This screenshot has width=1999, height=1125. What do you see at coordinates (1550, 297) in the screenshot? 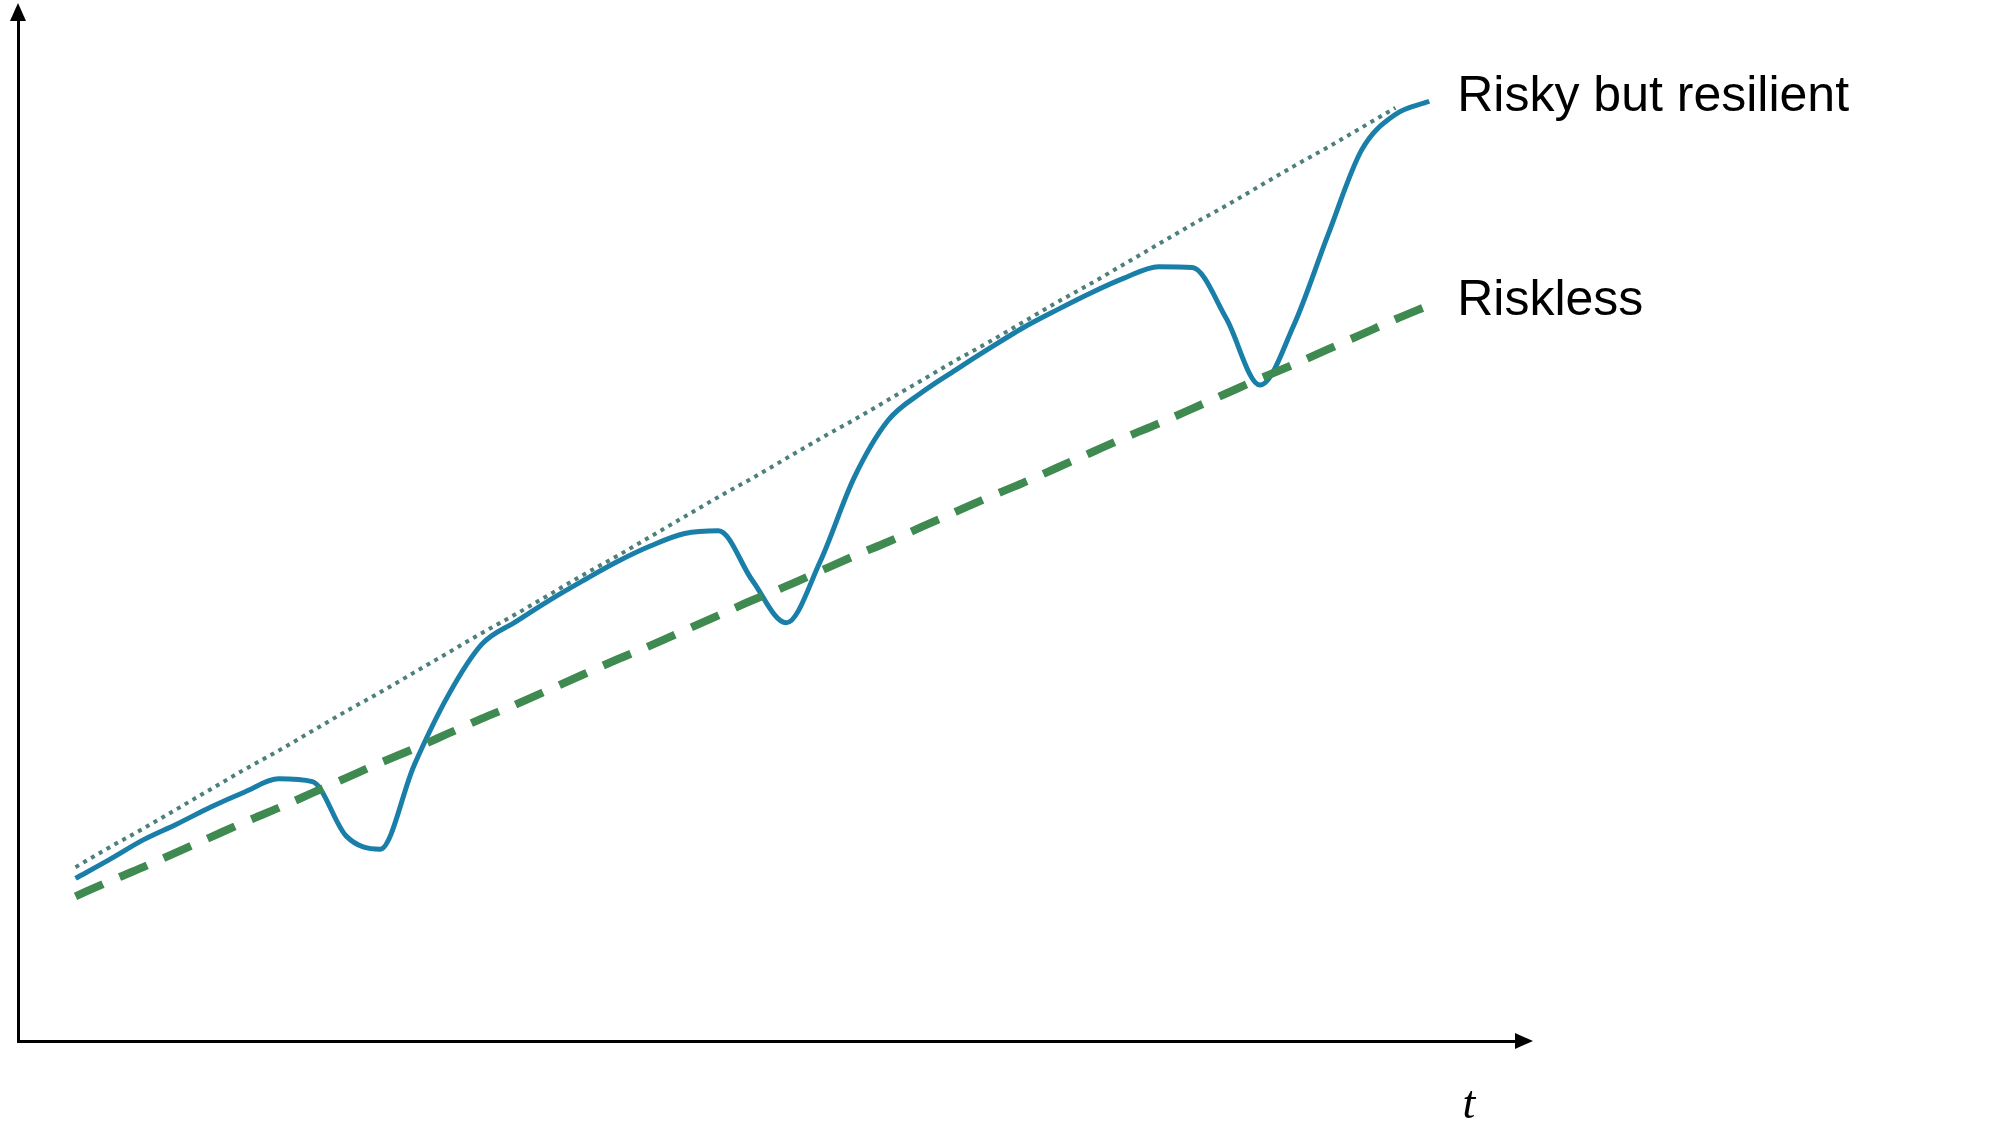
I see `series-label: Riskless` at bounding box center [1550, 297].